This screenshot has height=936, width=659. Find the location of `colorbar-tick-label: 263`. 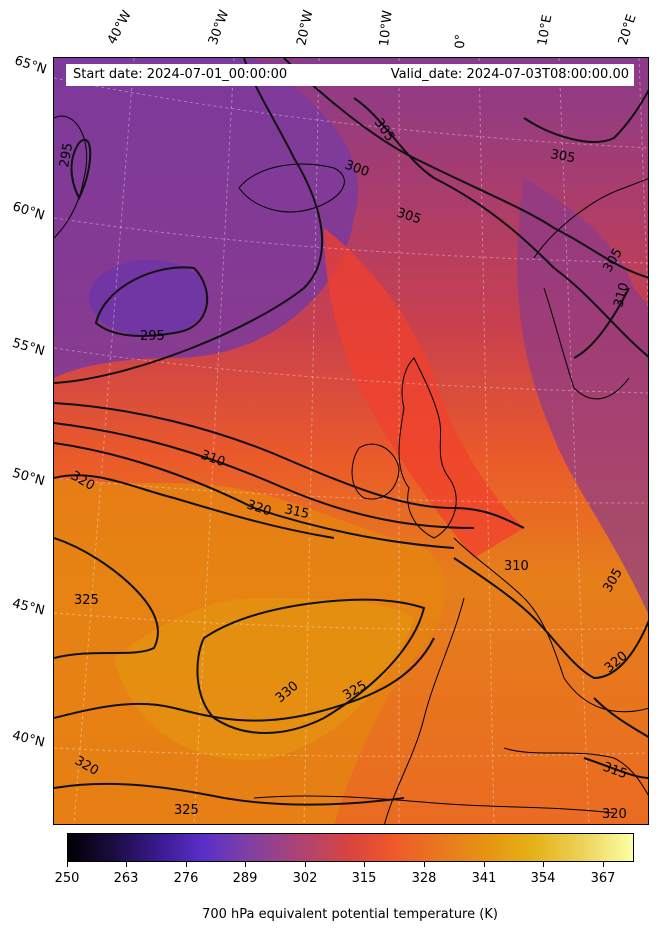

colorbar-tick-label: 263 is located at coordinates (126, 878).